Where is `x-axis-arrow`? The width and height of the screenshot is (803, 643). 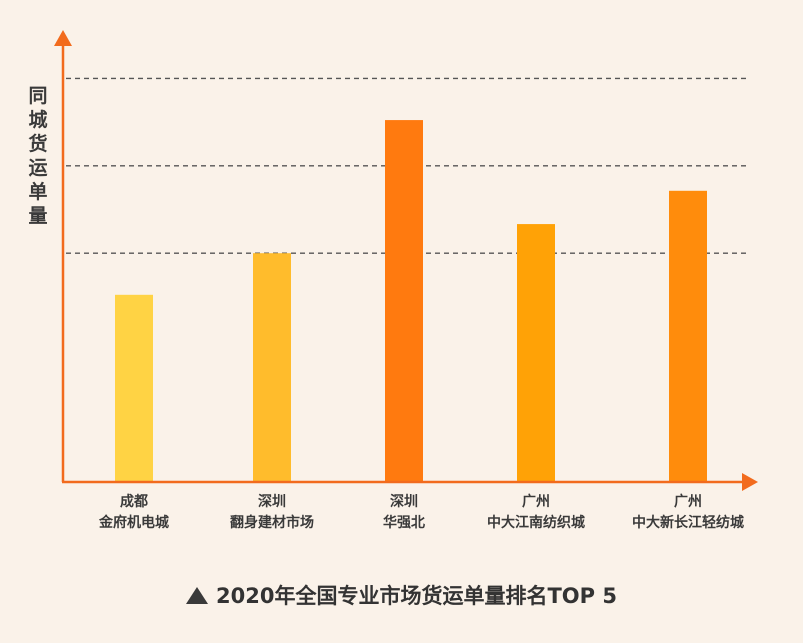
x-axis-arrow is located at coordinates (750, 482).